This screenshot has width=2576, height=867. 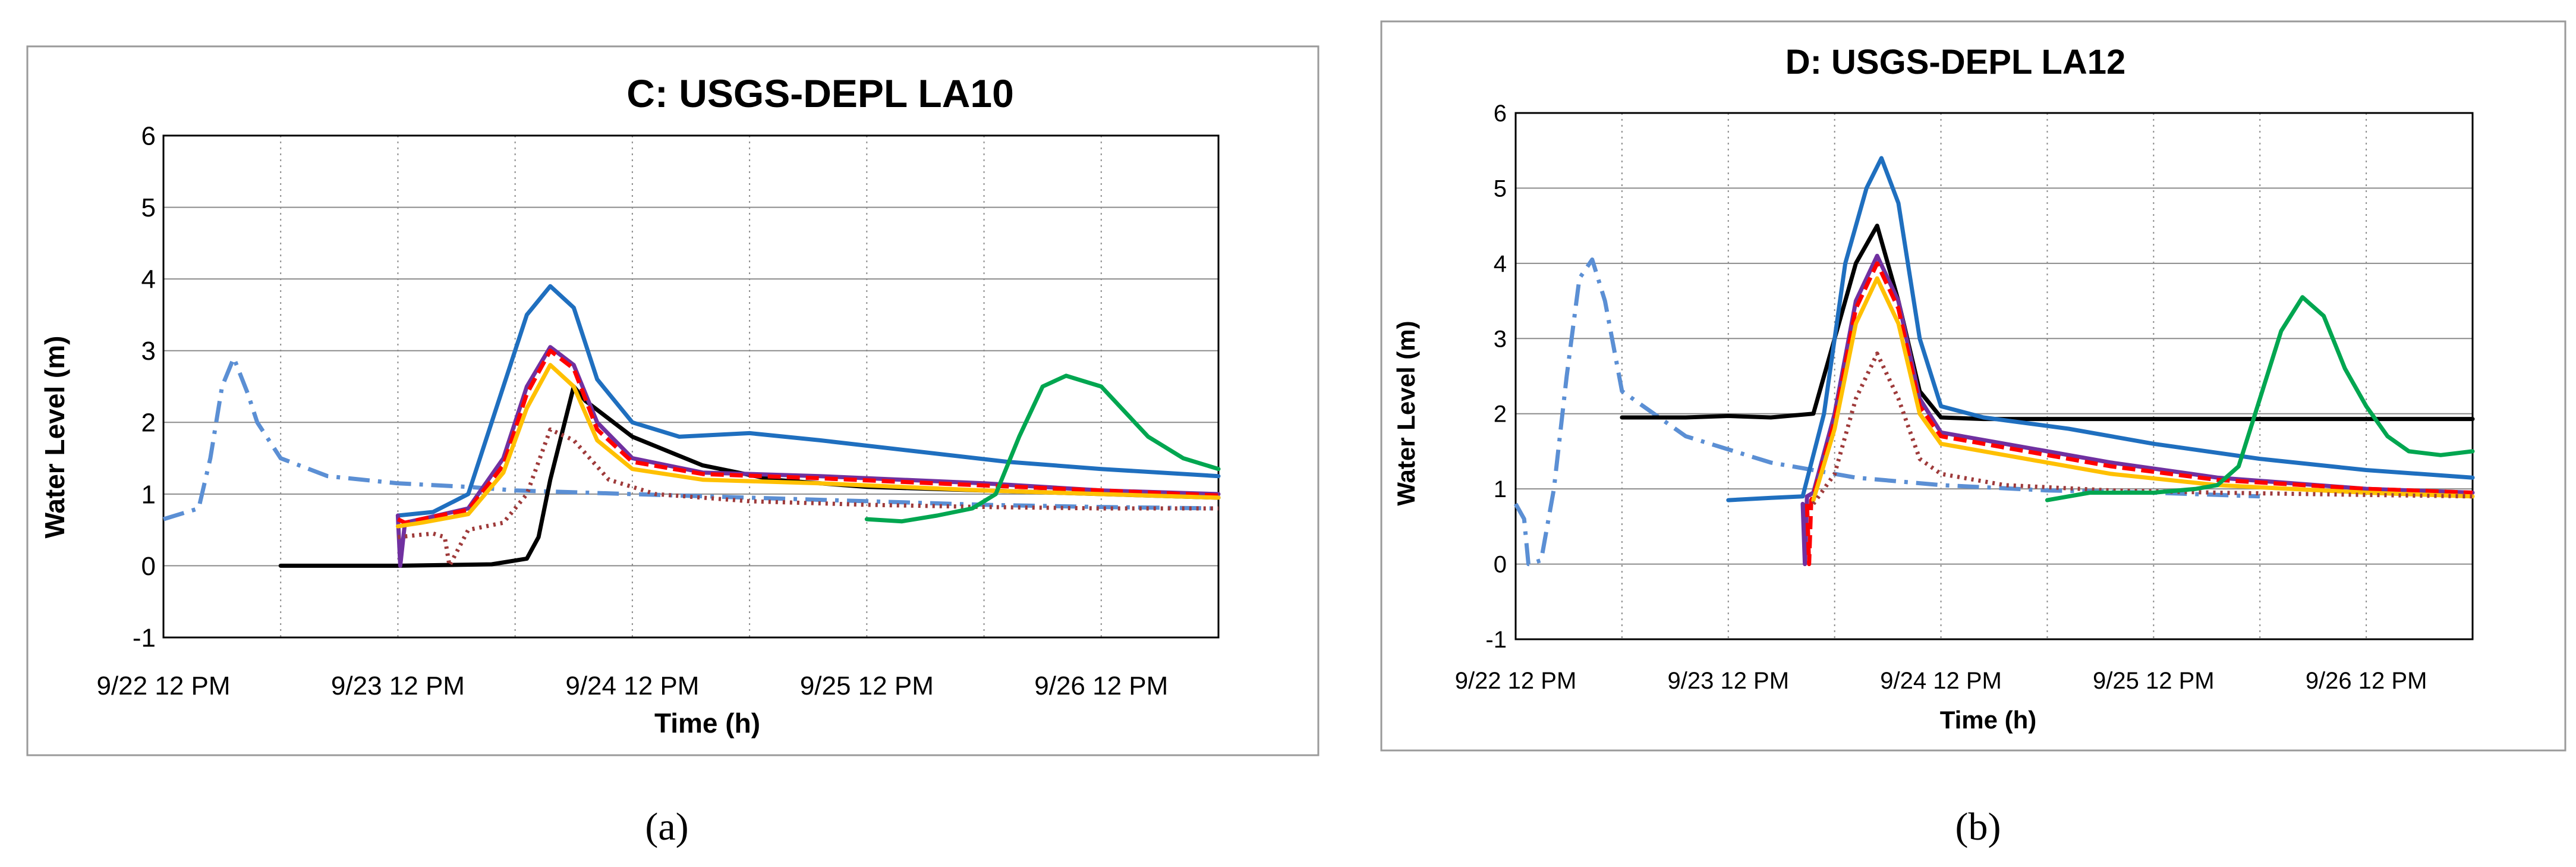 What do you see at coordinates (1101, 685) in the screenshot?
I see `chart-a-xtick-4: 9/26 12 PM` at bounding box center [1101, 685].